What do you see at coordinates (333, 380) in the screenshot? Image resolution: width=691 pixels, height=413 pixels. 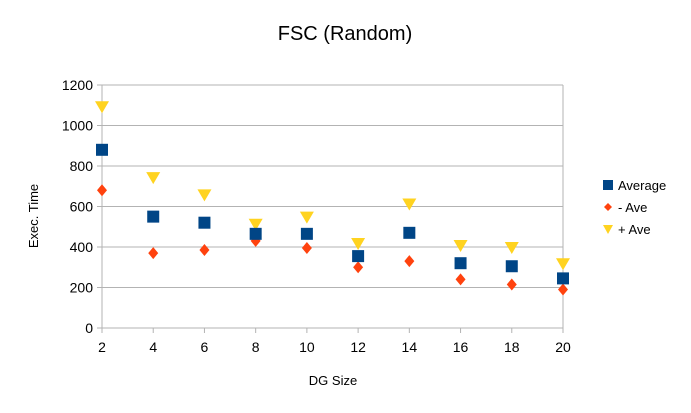 I see `x-axis-label: DG Size` at bounding box center [333, 380].